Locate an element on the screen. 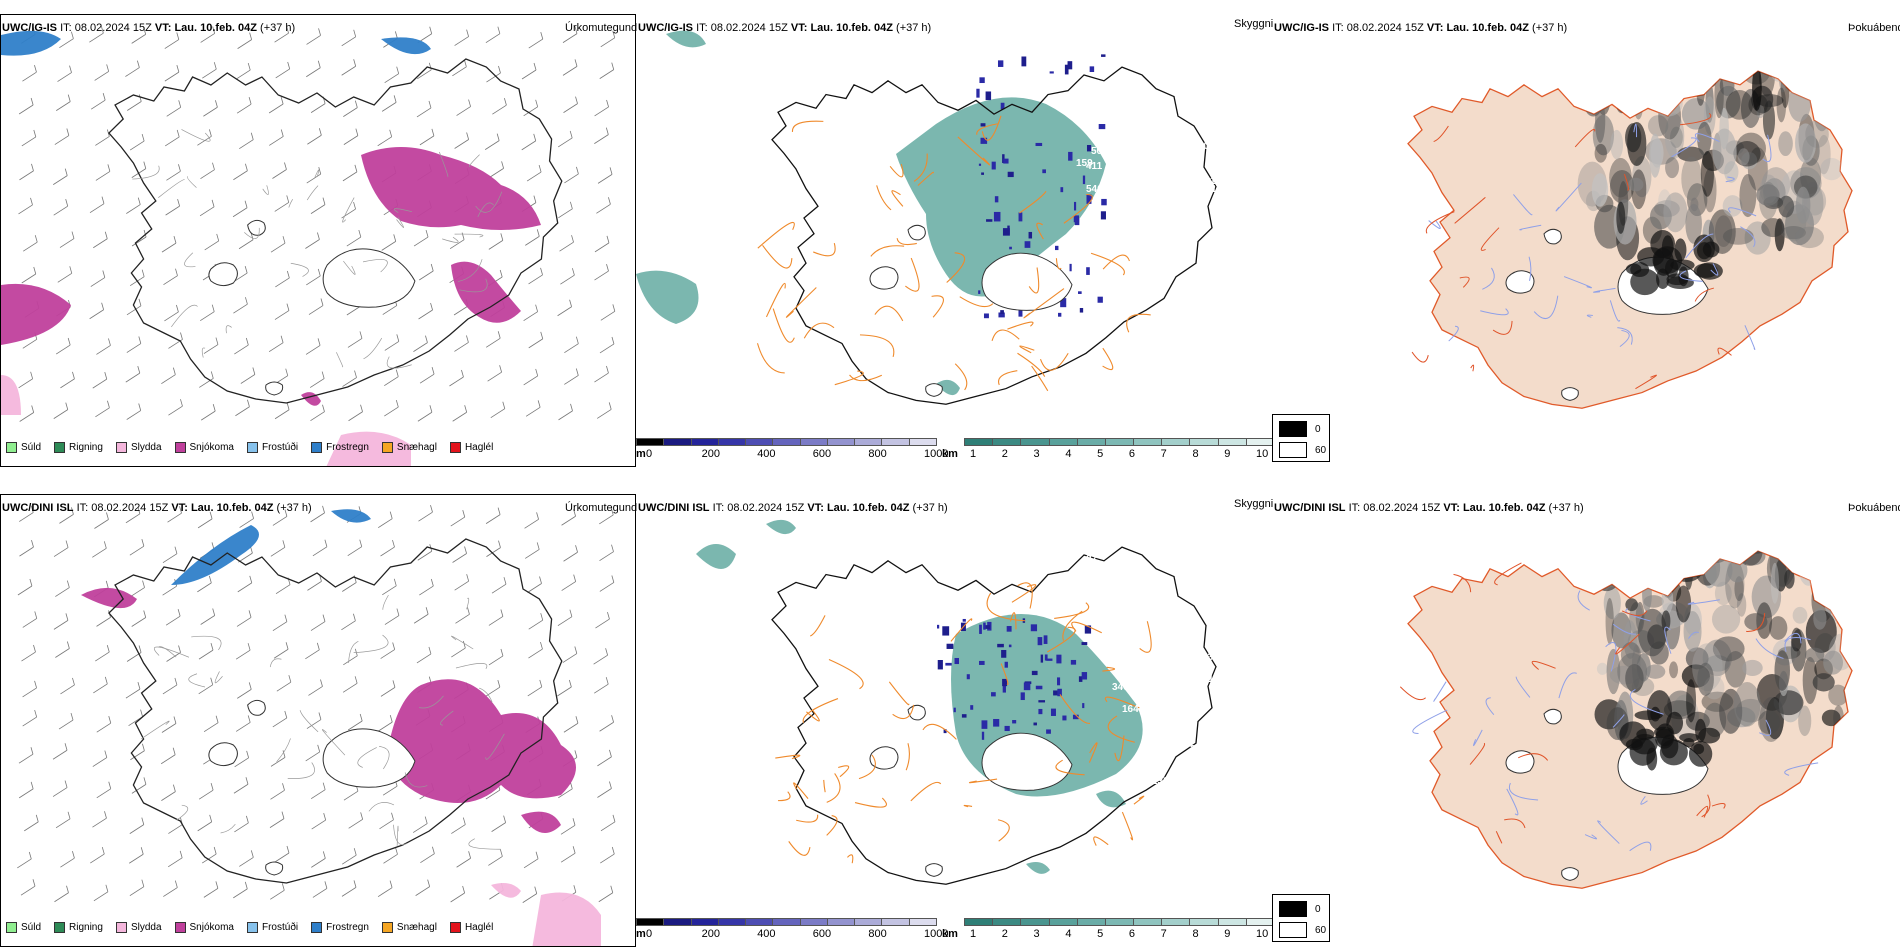 The height and width of the screenshot is (950, 1900). legend-label: Snjókoma is located at coordinates (211, 927).